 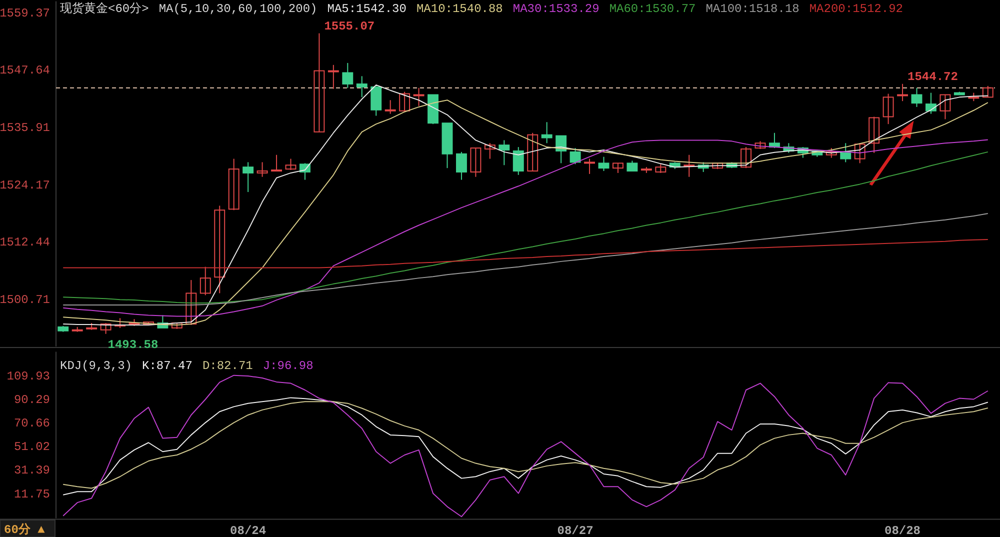 I want to click on y-tick-label: 1559.37, so click(x=25, y=13).